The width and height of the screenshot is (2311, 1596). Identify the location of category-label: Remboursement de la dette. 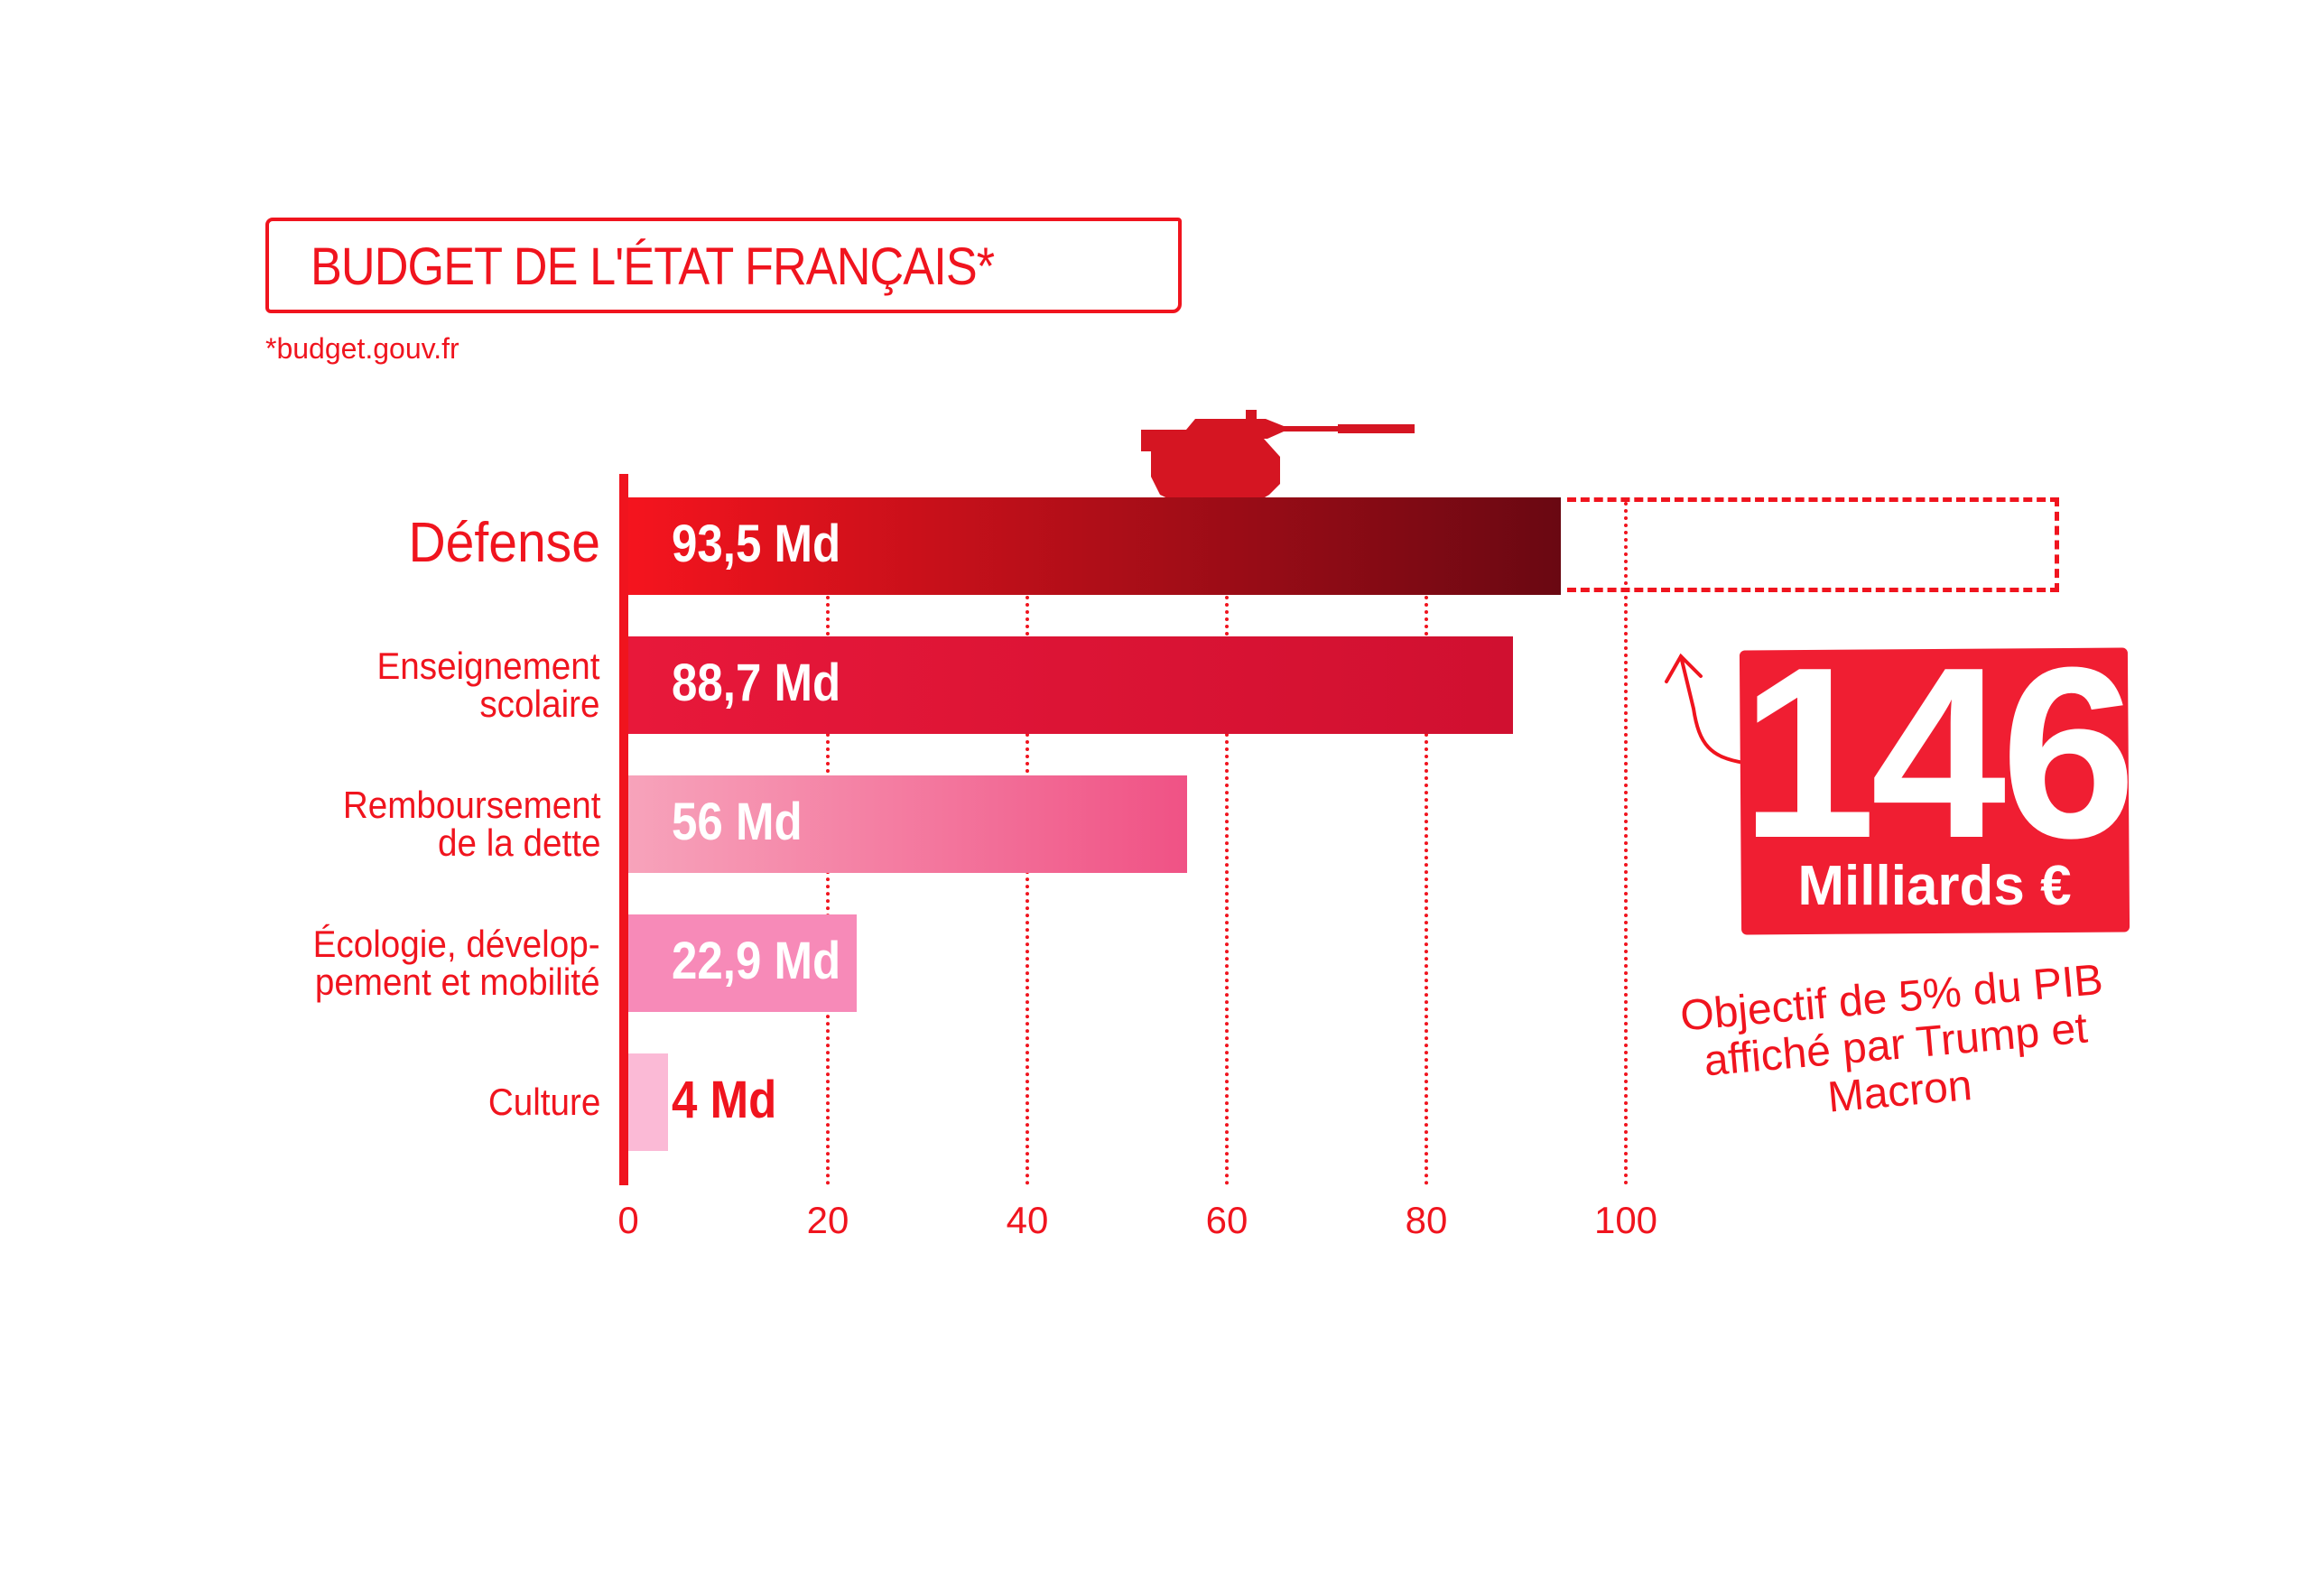
(471, 824).